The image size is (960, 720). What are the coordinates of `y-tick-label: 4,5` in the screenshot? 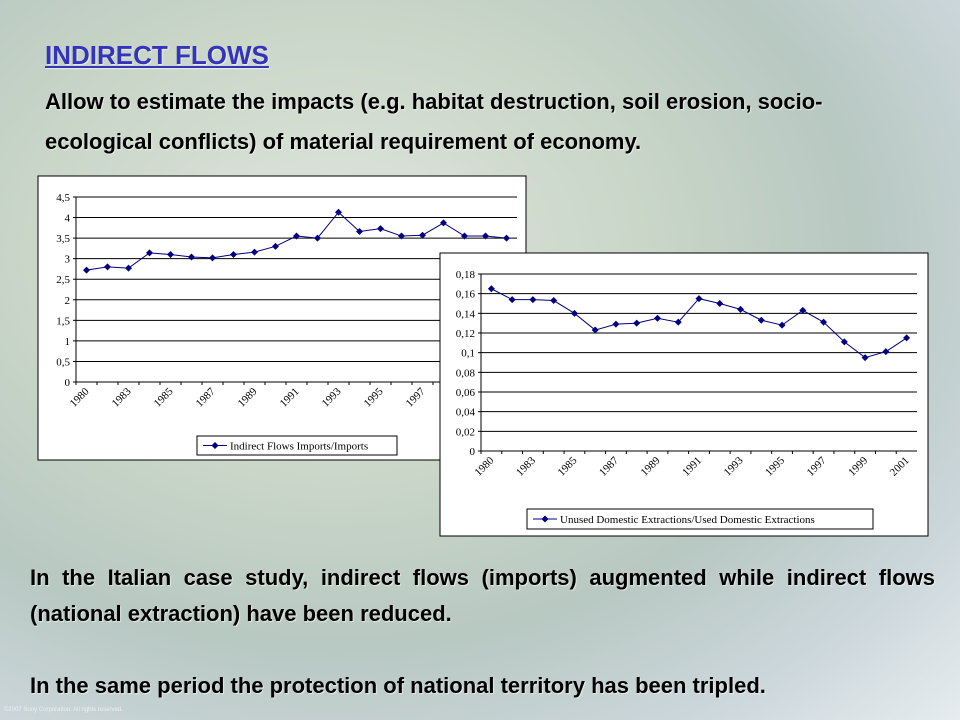 It's located at (63, 198).